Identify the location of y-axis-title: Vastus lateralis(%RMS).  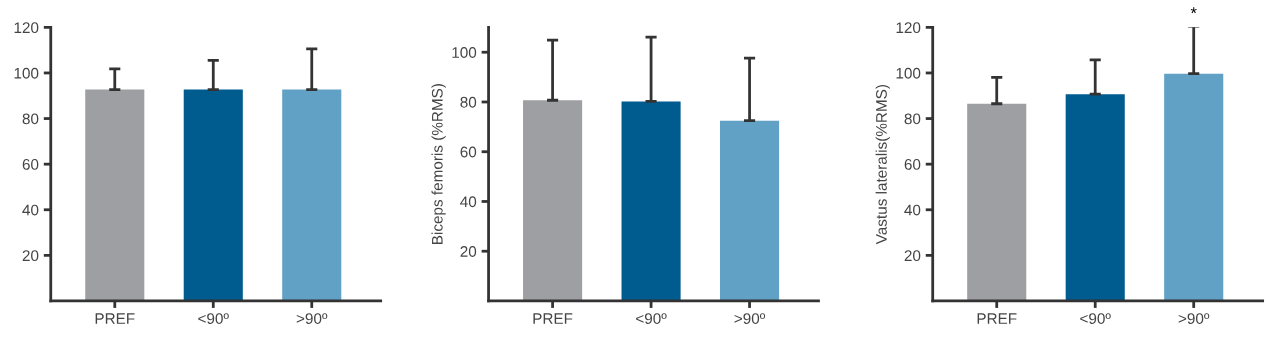
(882, 165).